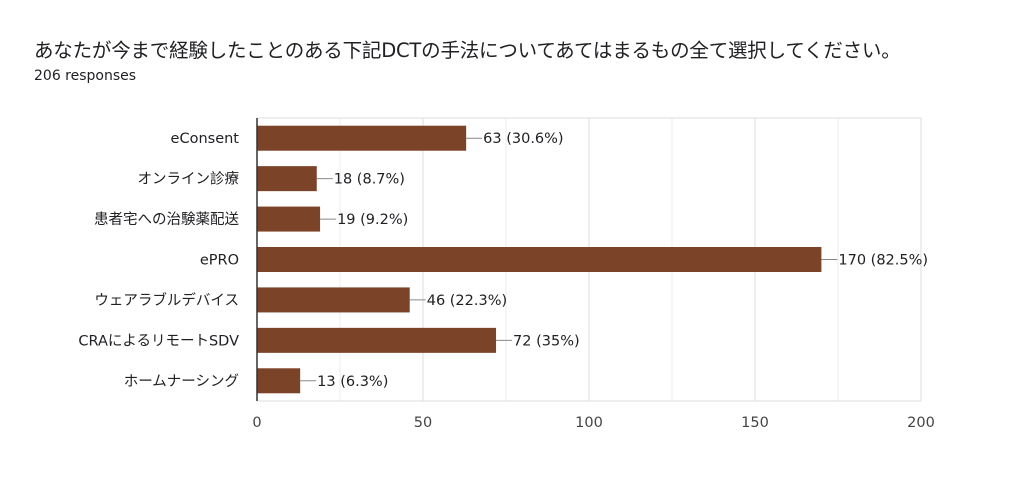 The width and height of the screenshot is (1024, 486). What do you see at coordinates (352, 382) in the screenshot?
I see `data-label: 13 (6.3%)` at bounding box center [352, 382].